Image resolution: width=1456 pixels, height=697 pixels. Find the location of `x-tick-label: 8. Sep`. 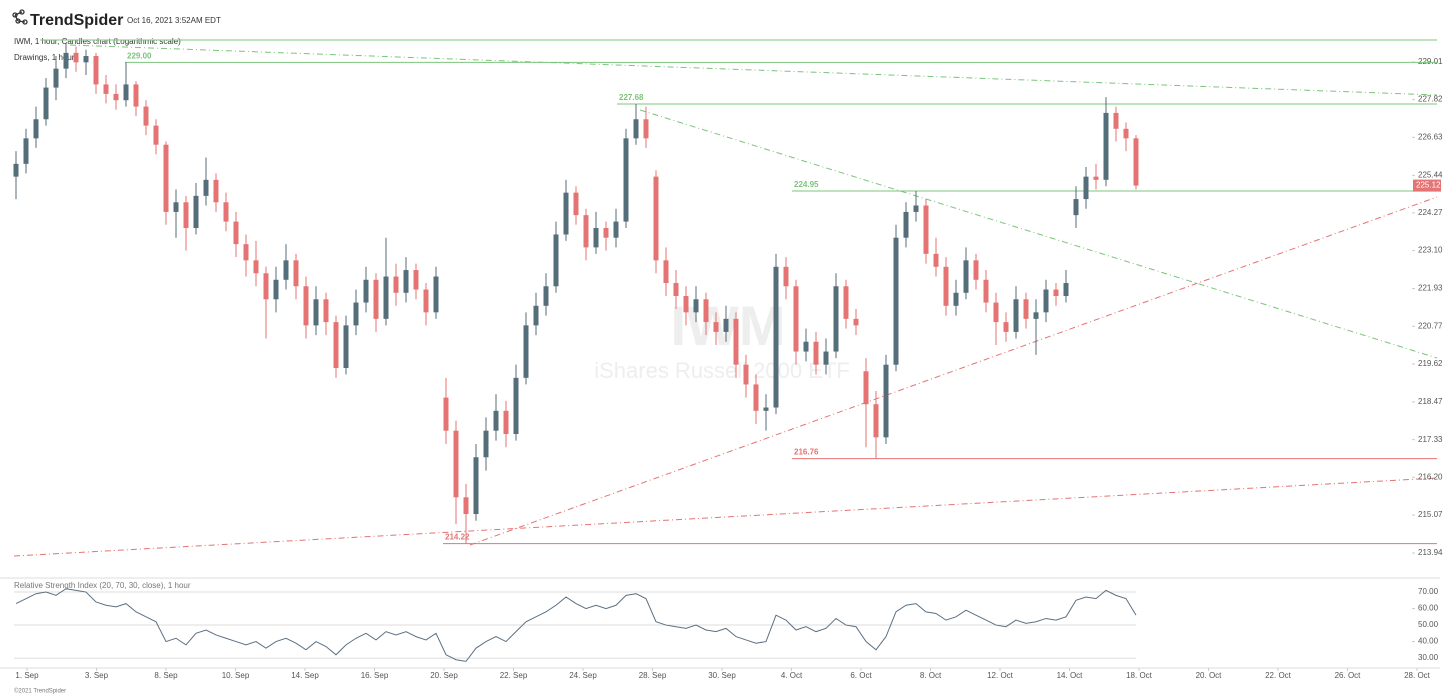

x-tick-label: 8. Sep is located at coordinates (166, 675).